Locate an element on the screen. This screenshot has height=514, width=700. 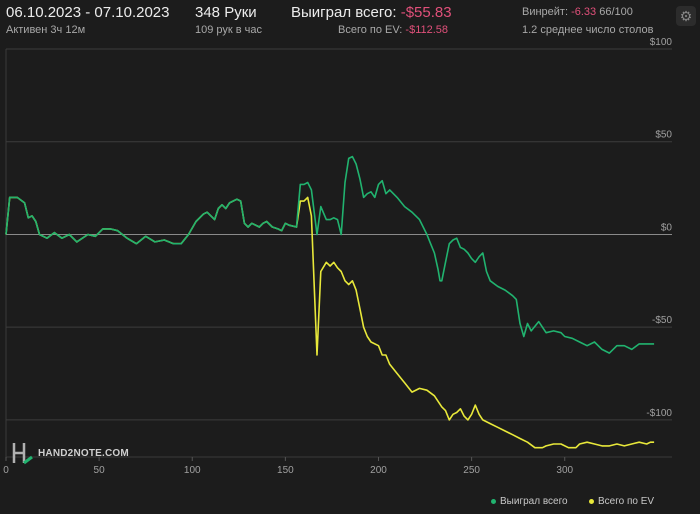
legend-ev: Всего по EV is located at coordinates (621, 501).